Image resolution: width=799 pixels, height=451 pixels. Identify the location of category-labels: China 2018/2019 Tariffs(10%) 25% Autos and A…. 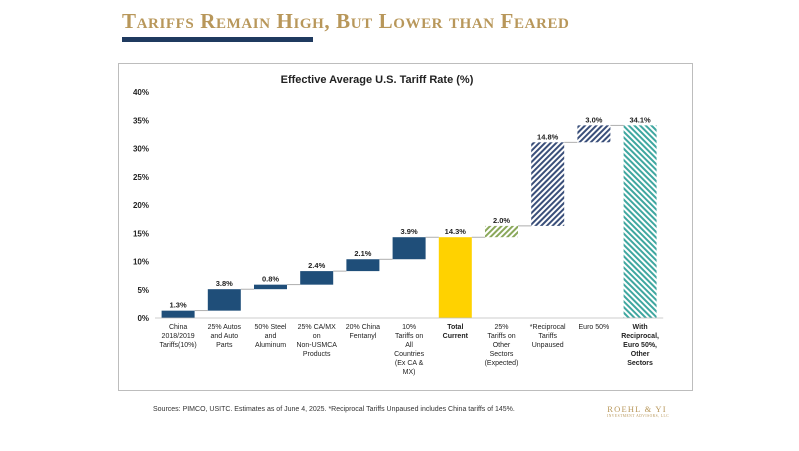
(409, 350).